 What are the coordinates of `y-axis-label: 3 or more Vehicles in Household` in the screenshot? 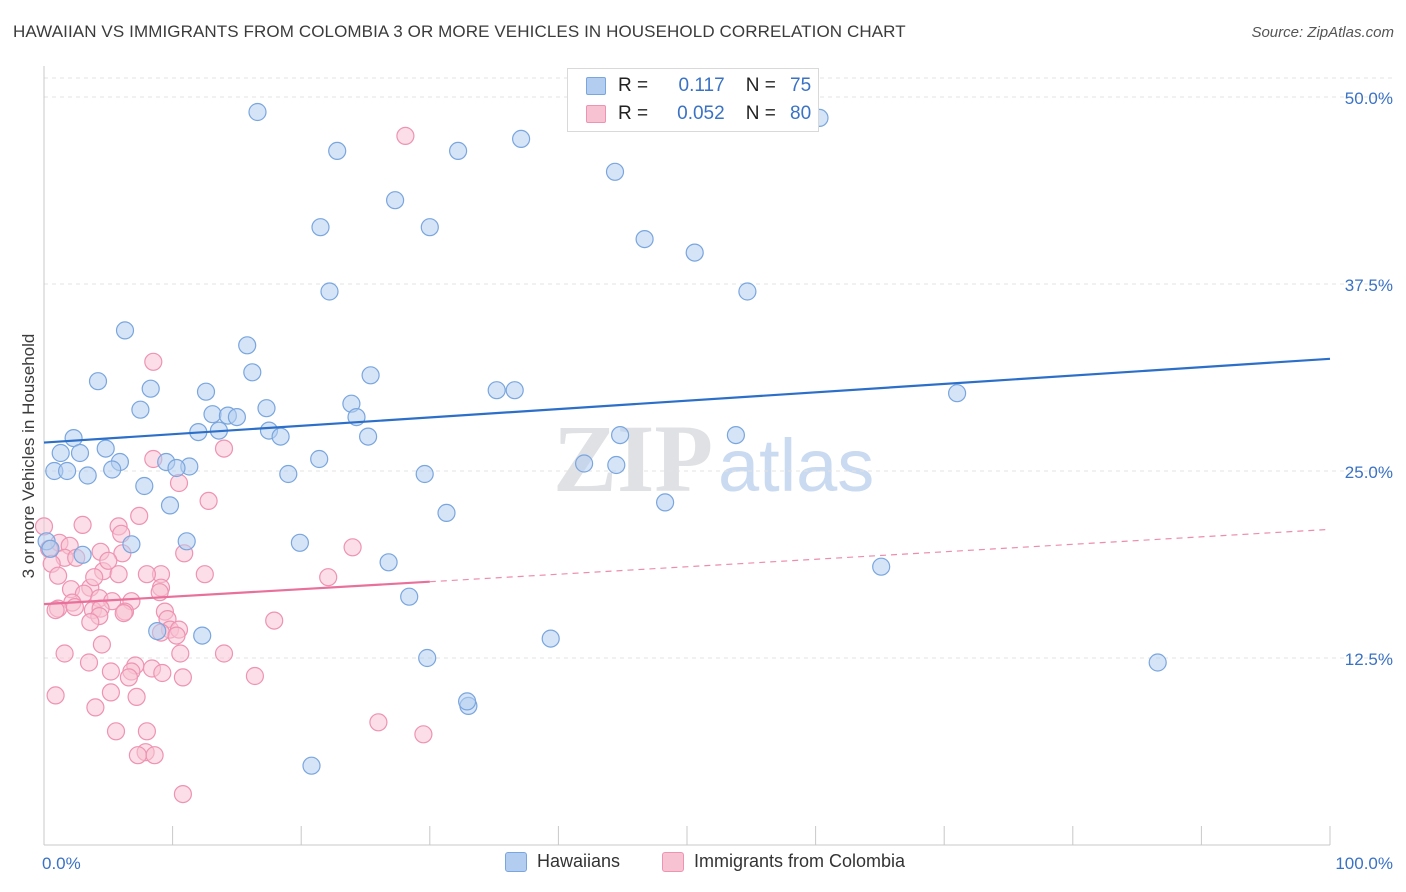 It's located at (28, 456).